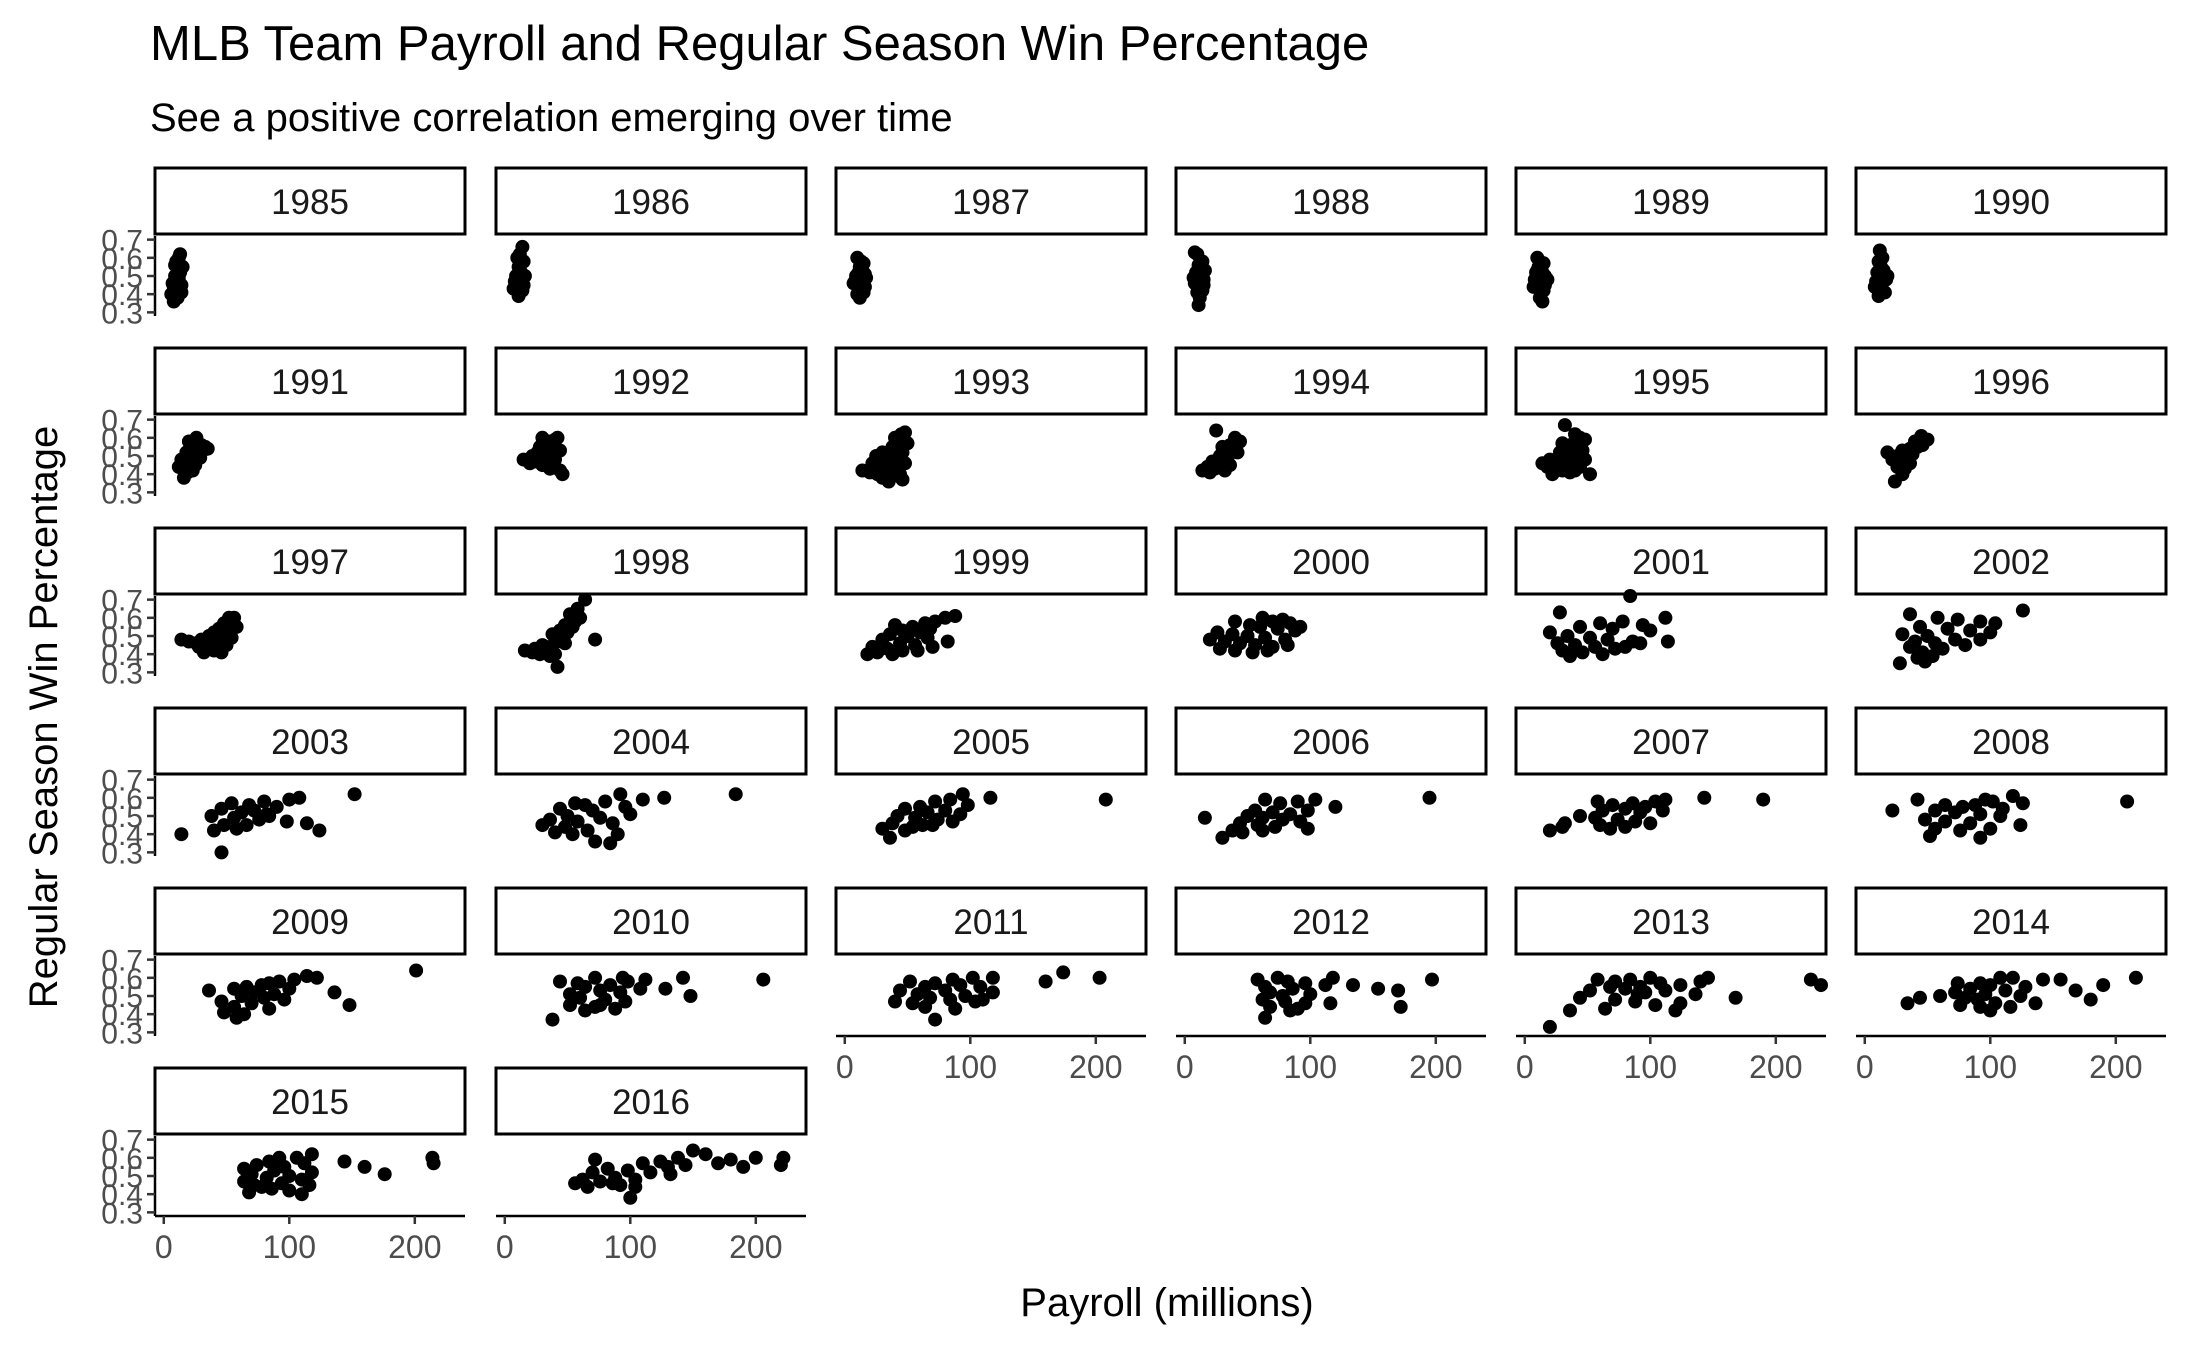 The width and height of the screenshot is (2187, 1350). I want to click on facet-panel-2016: 2016 0 100 200, so click(651, 1165).